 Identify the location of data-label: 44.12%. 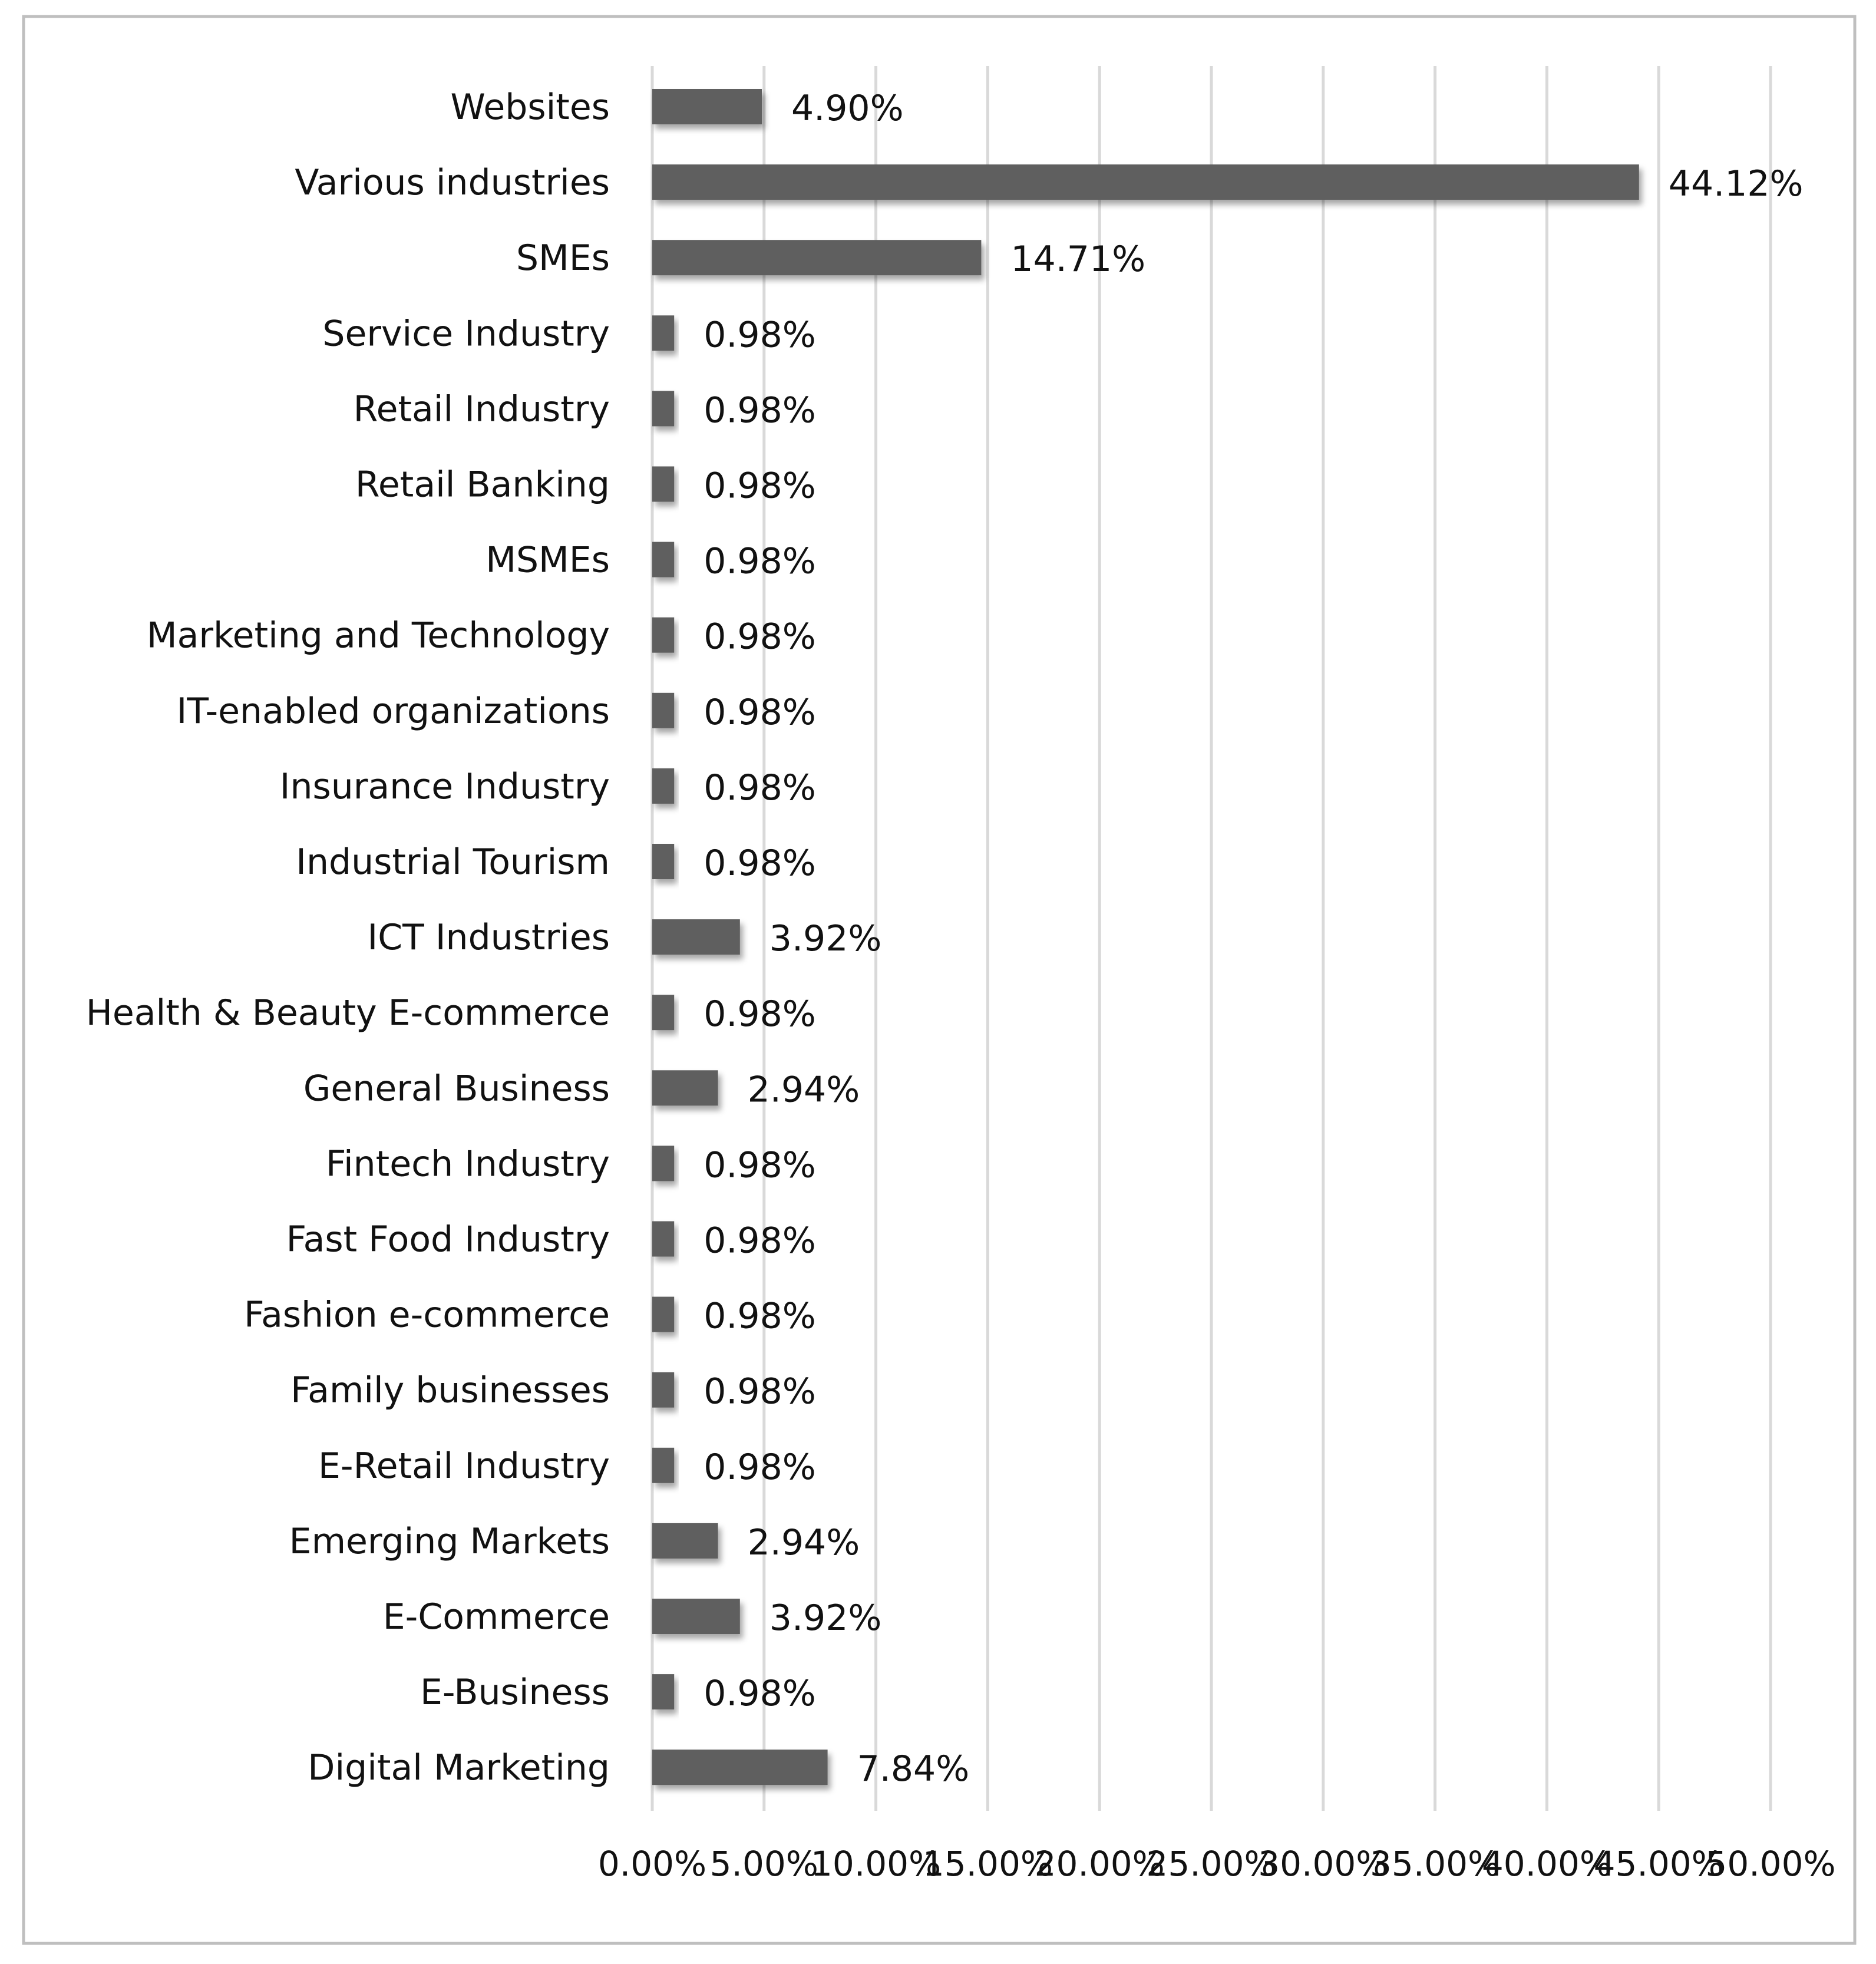
(1736, 183).